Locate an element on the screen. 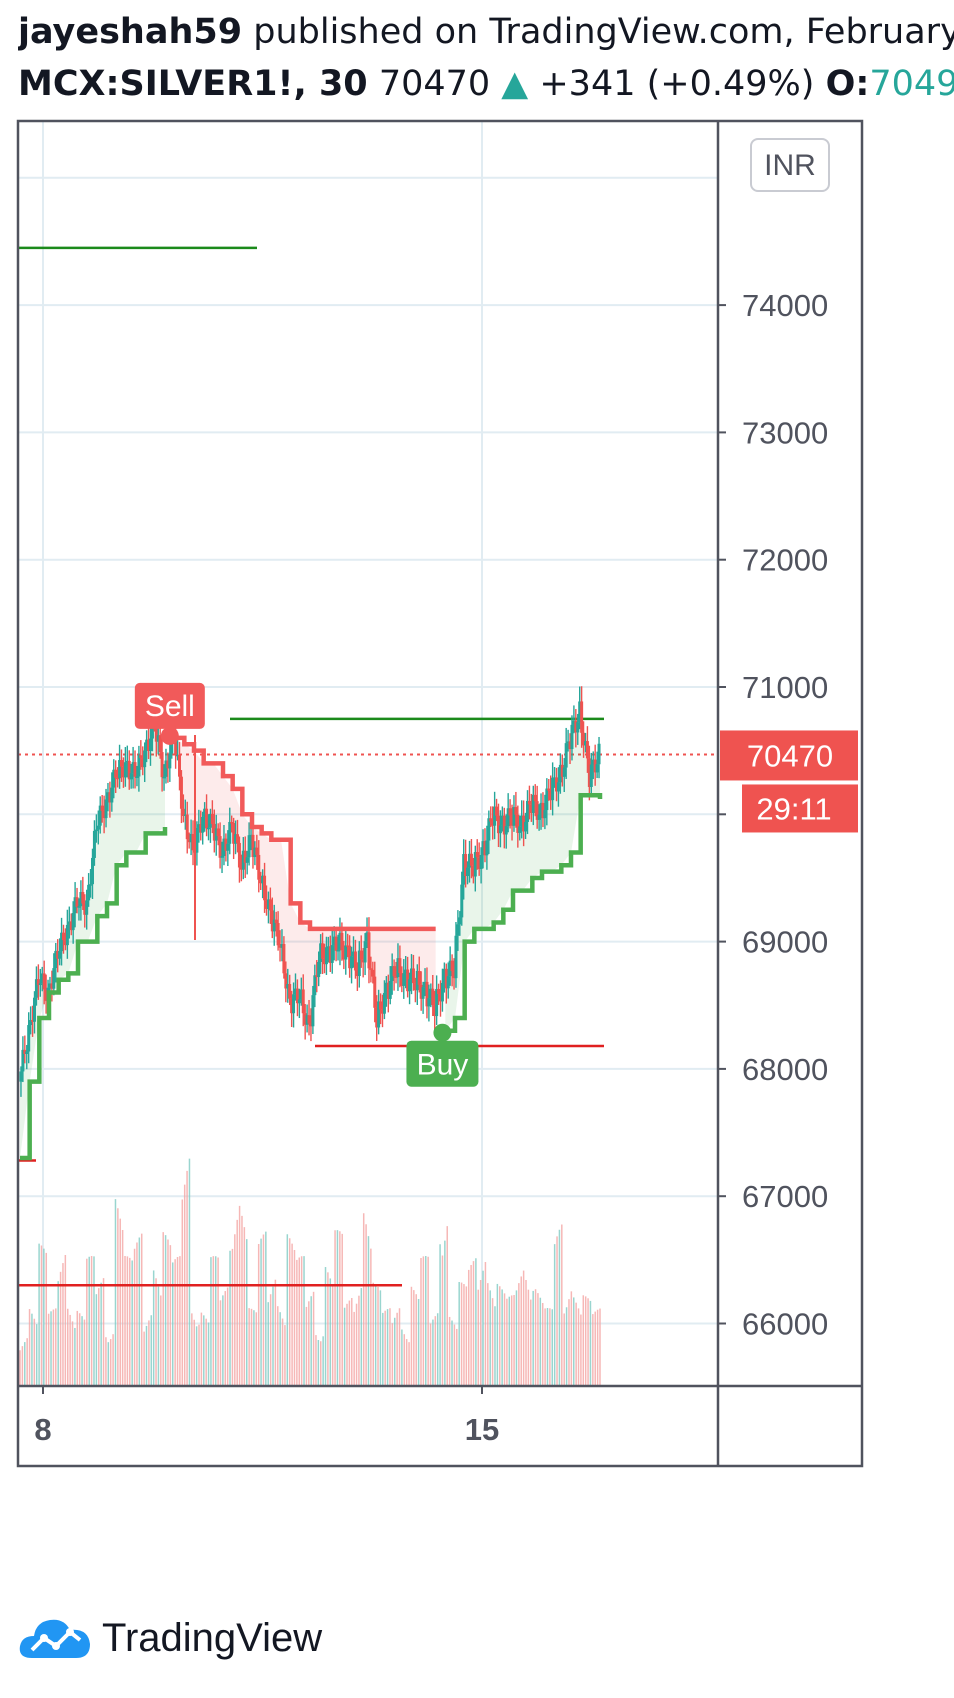 The image size is (954, 1698). symbol-label: MCX:SILVER1!, 30 is located at coordinates (193, 84).